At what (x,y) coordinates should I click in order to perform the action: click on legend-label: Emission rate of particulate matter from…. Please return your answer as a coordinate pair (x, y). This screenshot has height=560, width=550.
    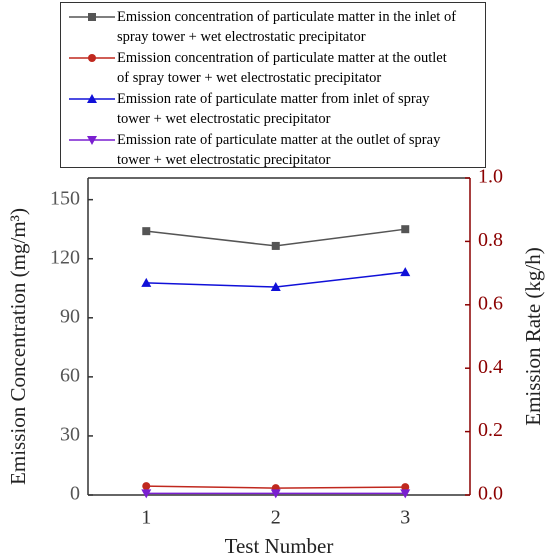
    Looking at the image, I should click on (273, 109).